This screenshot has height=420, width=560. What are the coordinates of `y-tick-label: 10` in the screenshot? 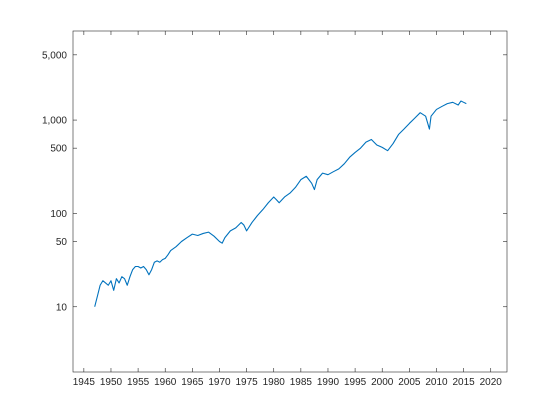 It's located at (62, 307).